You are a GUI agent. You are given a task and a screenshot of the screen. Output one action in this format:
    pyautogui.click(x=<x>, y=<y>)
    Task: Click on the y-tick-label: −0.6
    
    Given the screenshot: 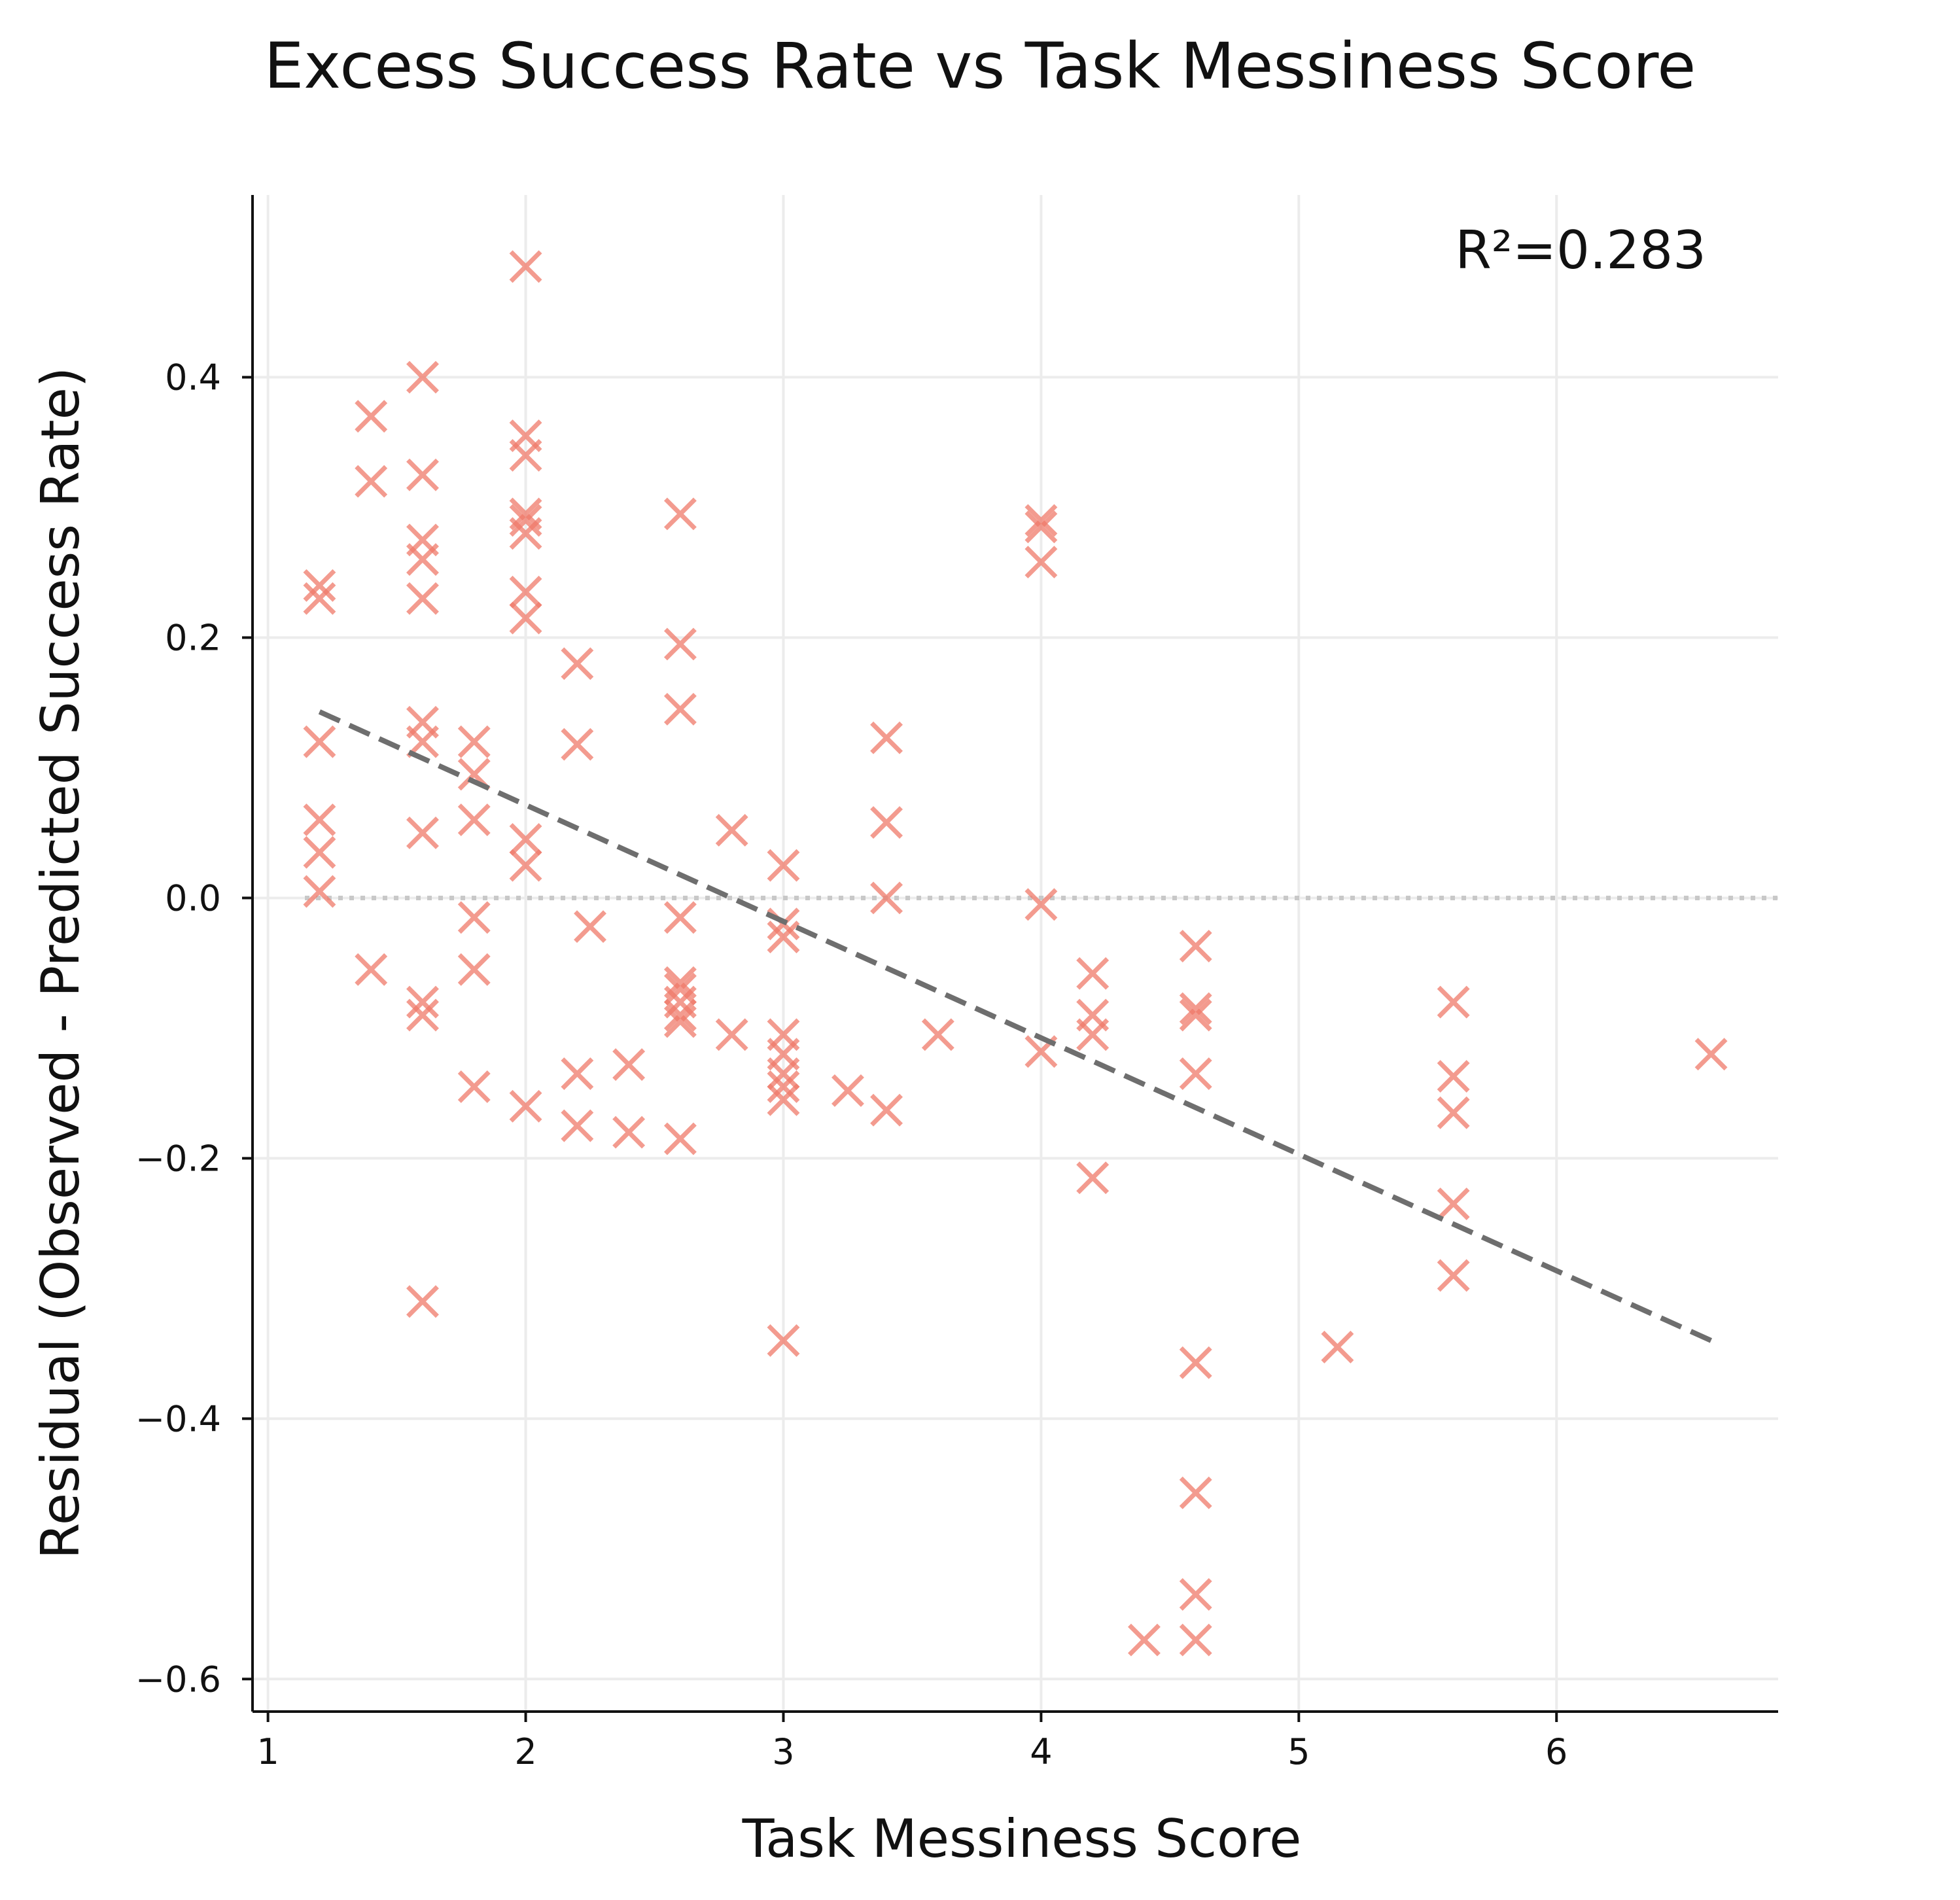 What is the action you would take?
    pyautogui.click(x=178, y=1679)
    